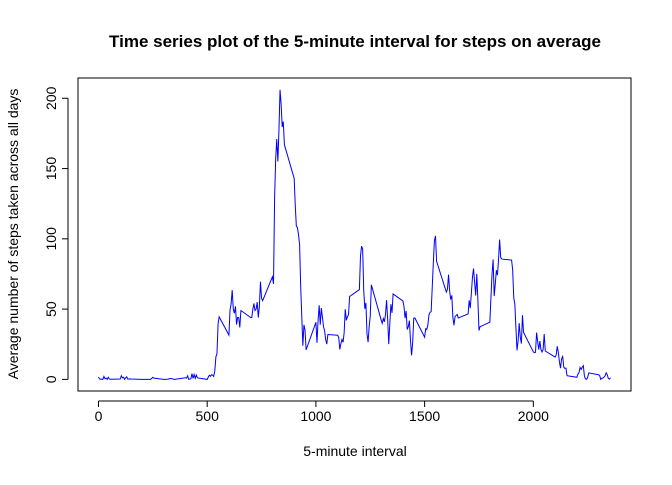 Image resolution: width=672 pixels, height=485 pixels. Describe the element at coordinates (51, 379) in the screenshot. I see `y-tick-label: 0` at that location.